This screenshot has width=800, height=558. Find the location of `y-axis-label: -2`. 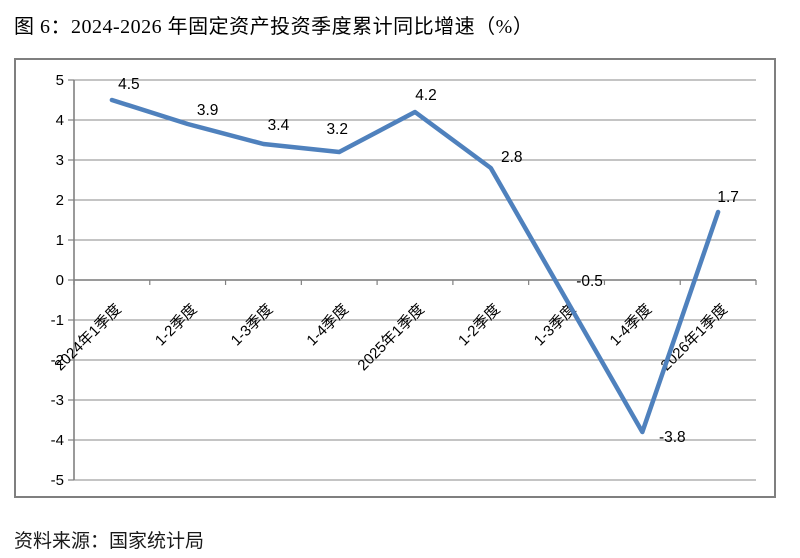

y-axis-label: -2 is located at coordinates (57, 360).